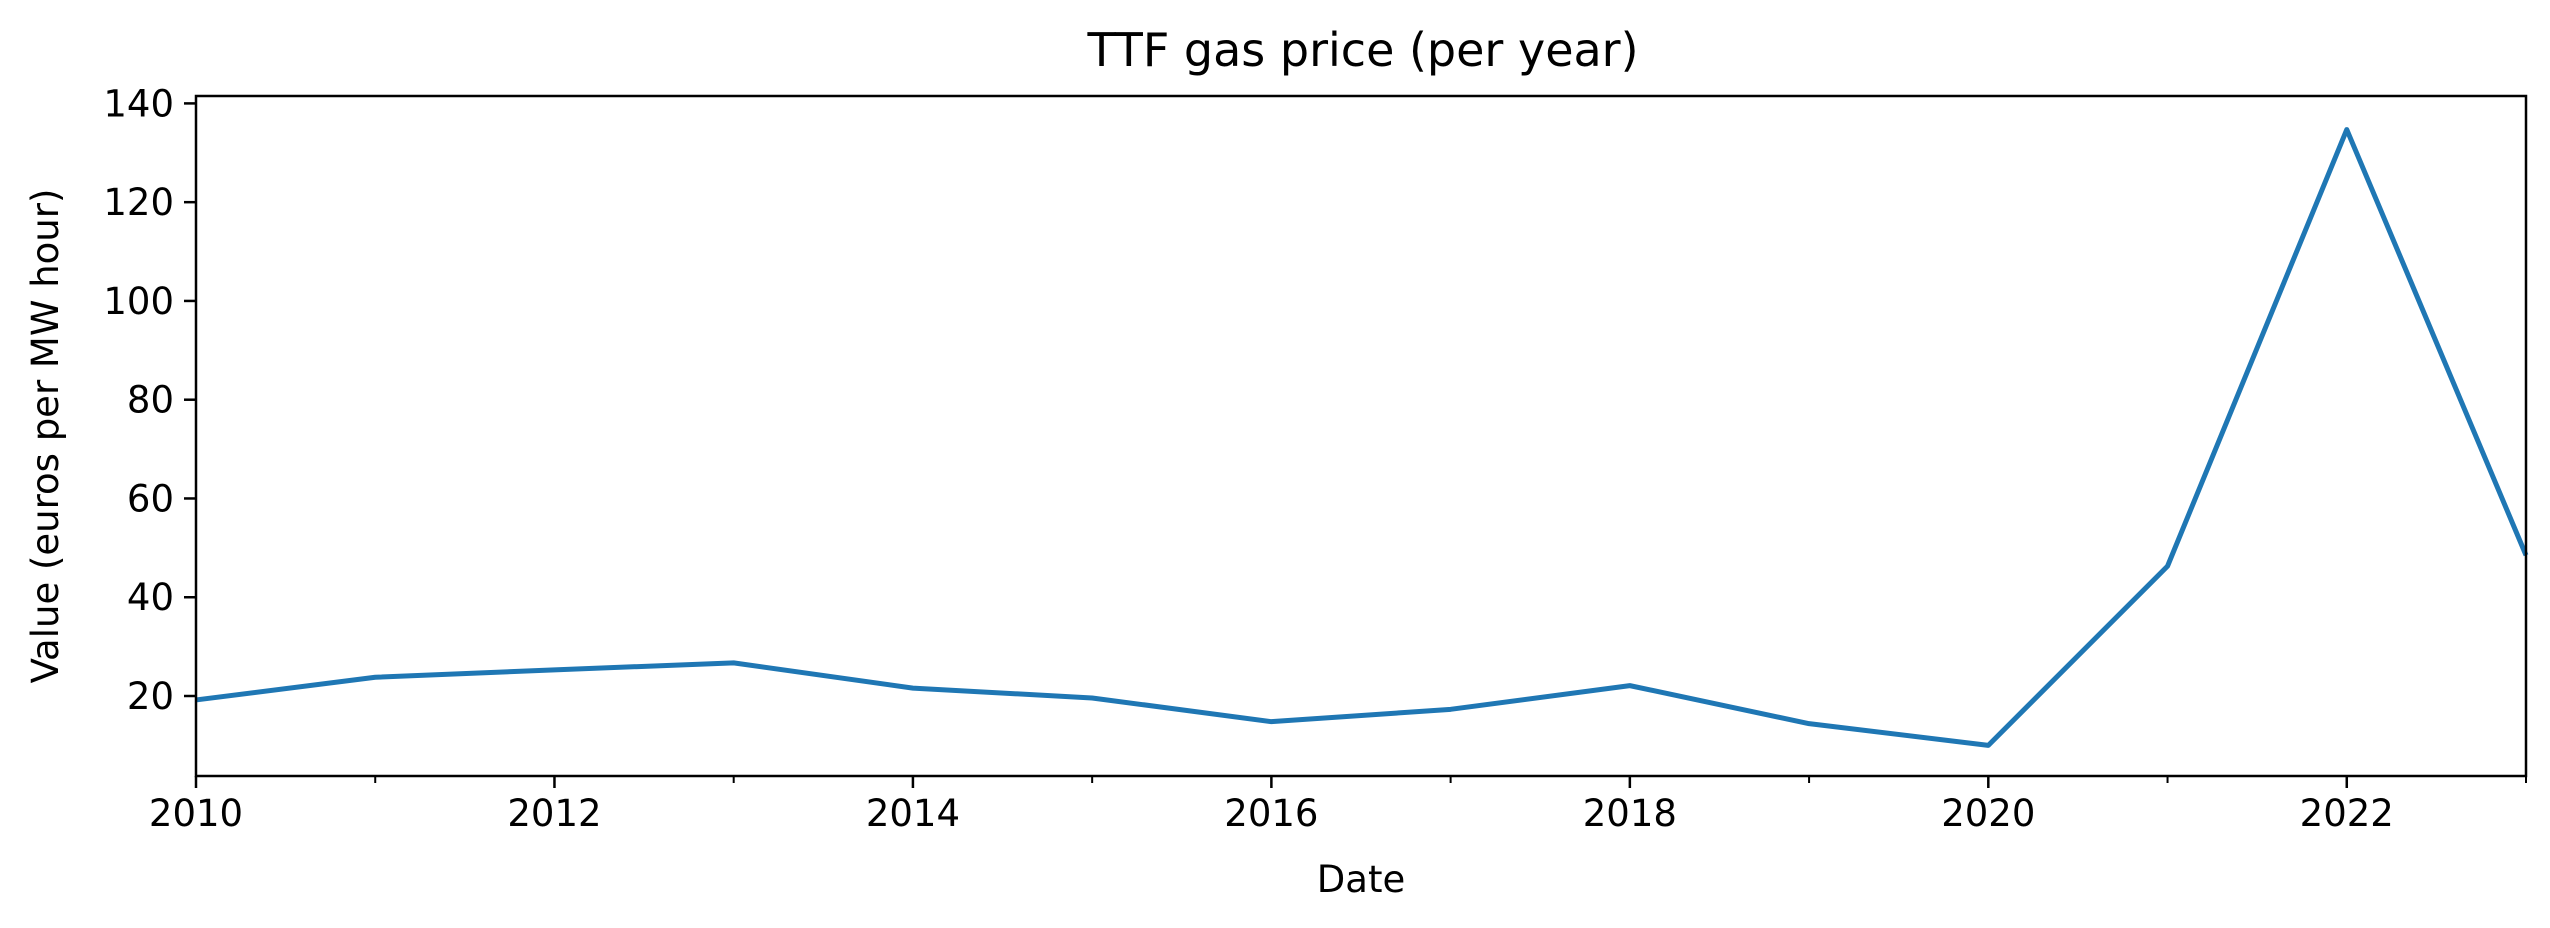  I want to click on y-tick-label: 140, so click(138, 103).